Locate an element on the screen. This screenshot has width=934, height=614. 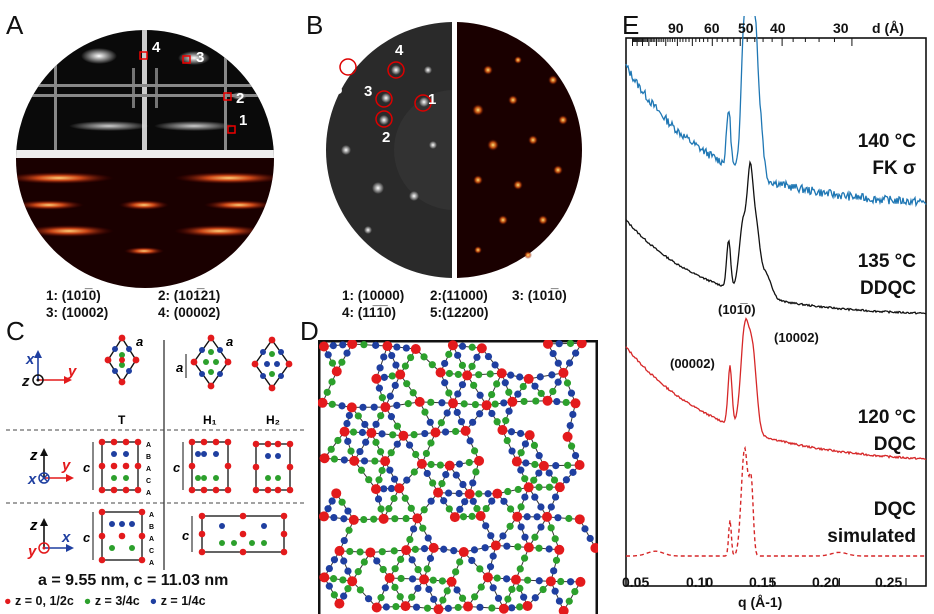
c-axis-z-2: z is located at coordinates (33, 455).